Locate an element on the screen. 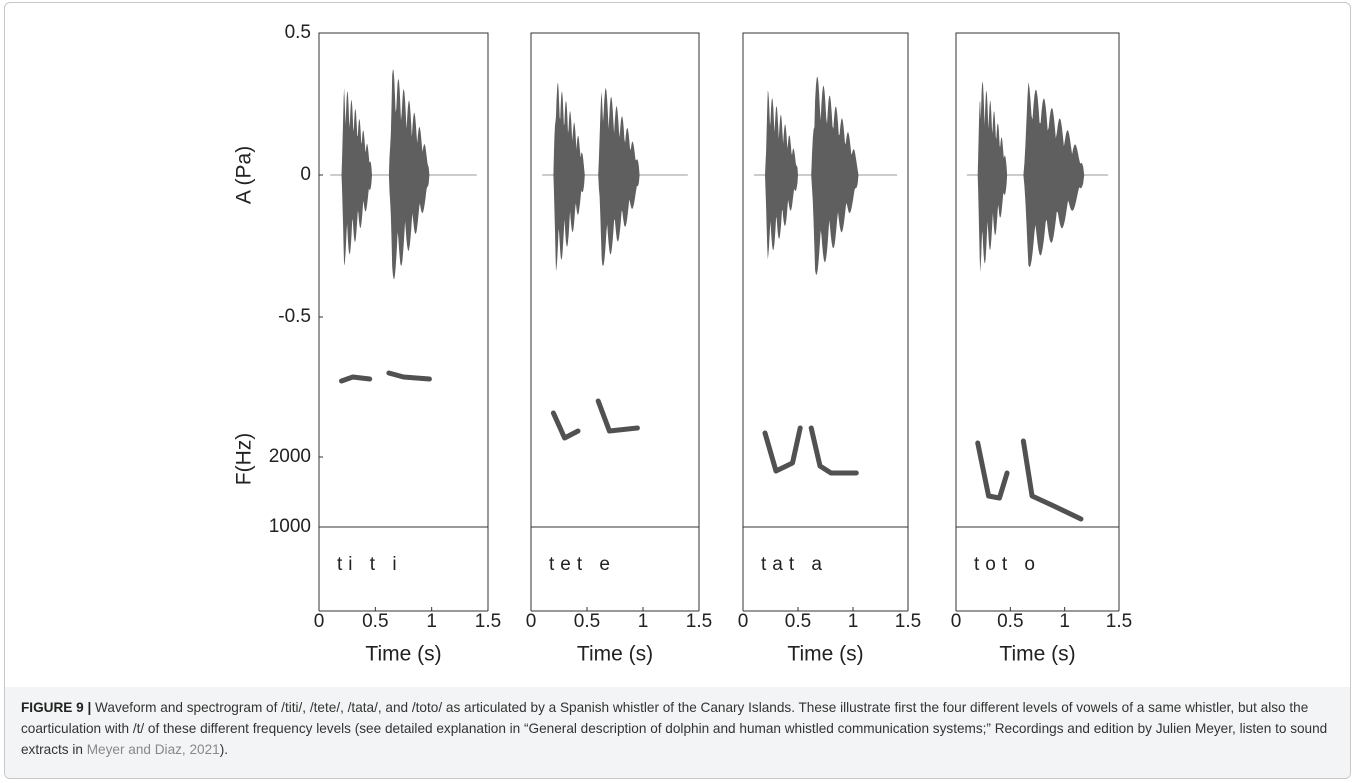 The image size is (1357, 783). phoneme-label: tat a is located at coordinates (794, 564).